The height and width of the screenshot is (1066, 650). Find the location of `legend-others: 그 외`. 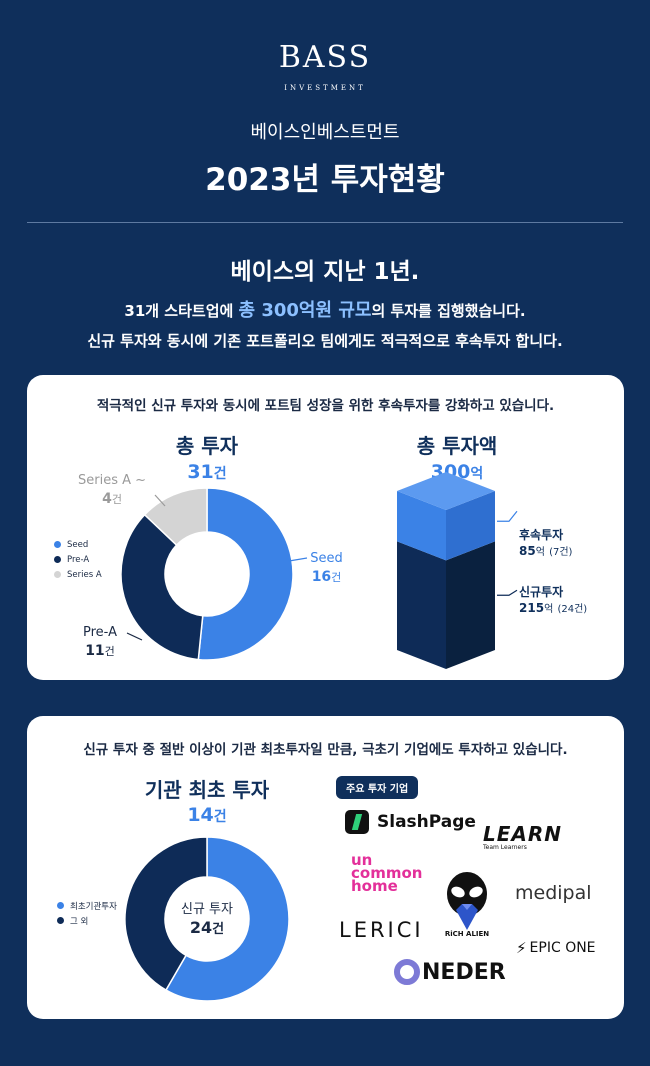

legend-others: 그 외 is located at coordinates (87, 920).